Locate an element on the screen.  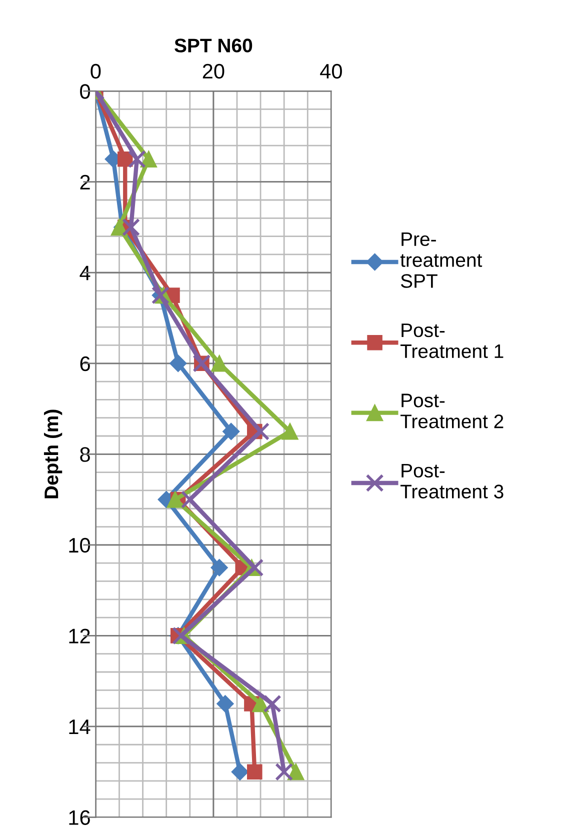
y-tick-label: 10 is located at coordinates (79, 545).